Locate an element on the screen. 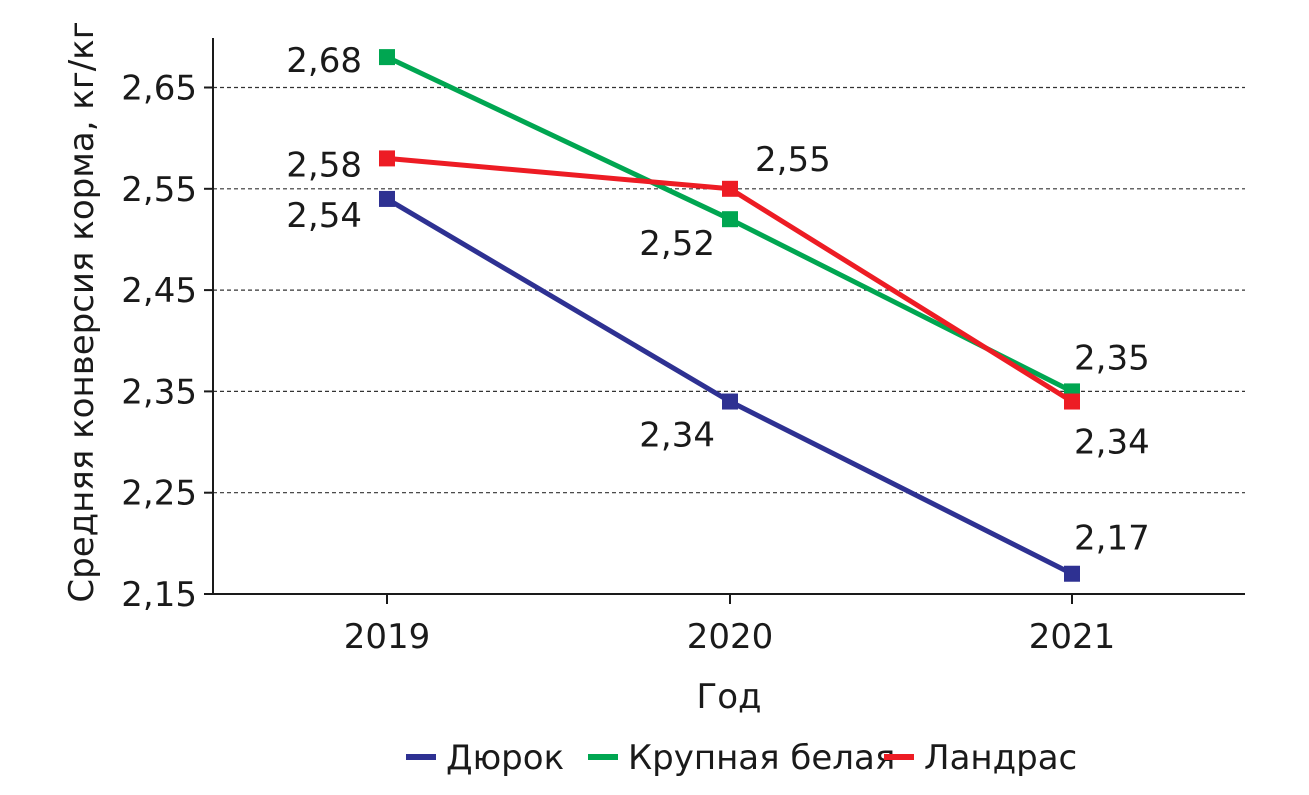 The width and height of the screenshot is (1309, 795). y-tick-label: 2,65 is located at coordinates (159, 89).